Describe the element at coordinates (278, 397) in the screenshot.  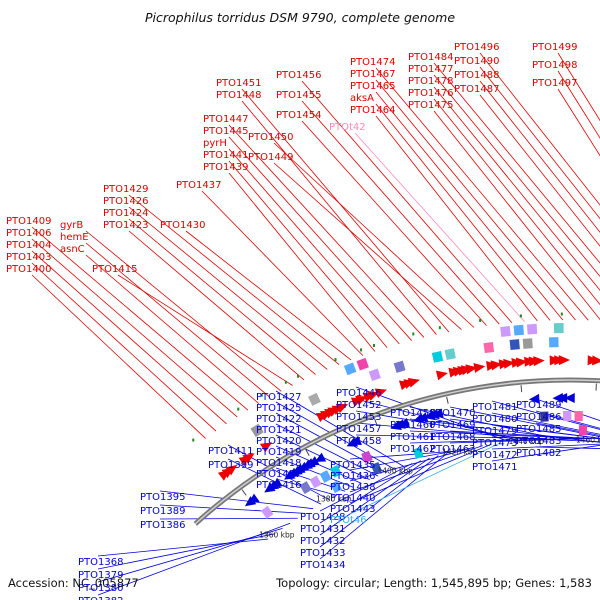
I see `reverse-gene-label: PTO1427` at that location.